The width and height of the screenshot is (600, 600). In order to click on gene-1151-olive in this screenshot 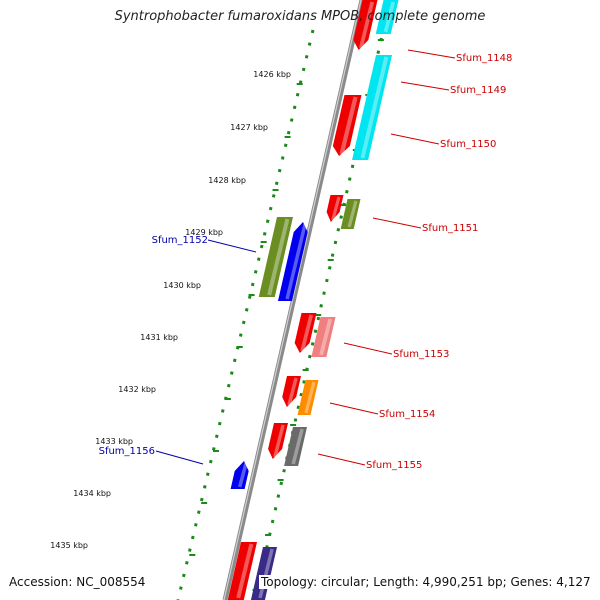, I will do `click(350, 214)`.